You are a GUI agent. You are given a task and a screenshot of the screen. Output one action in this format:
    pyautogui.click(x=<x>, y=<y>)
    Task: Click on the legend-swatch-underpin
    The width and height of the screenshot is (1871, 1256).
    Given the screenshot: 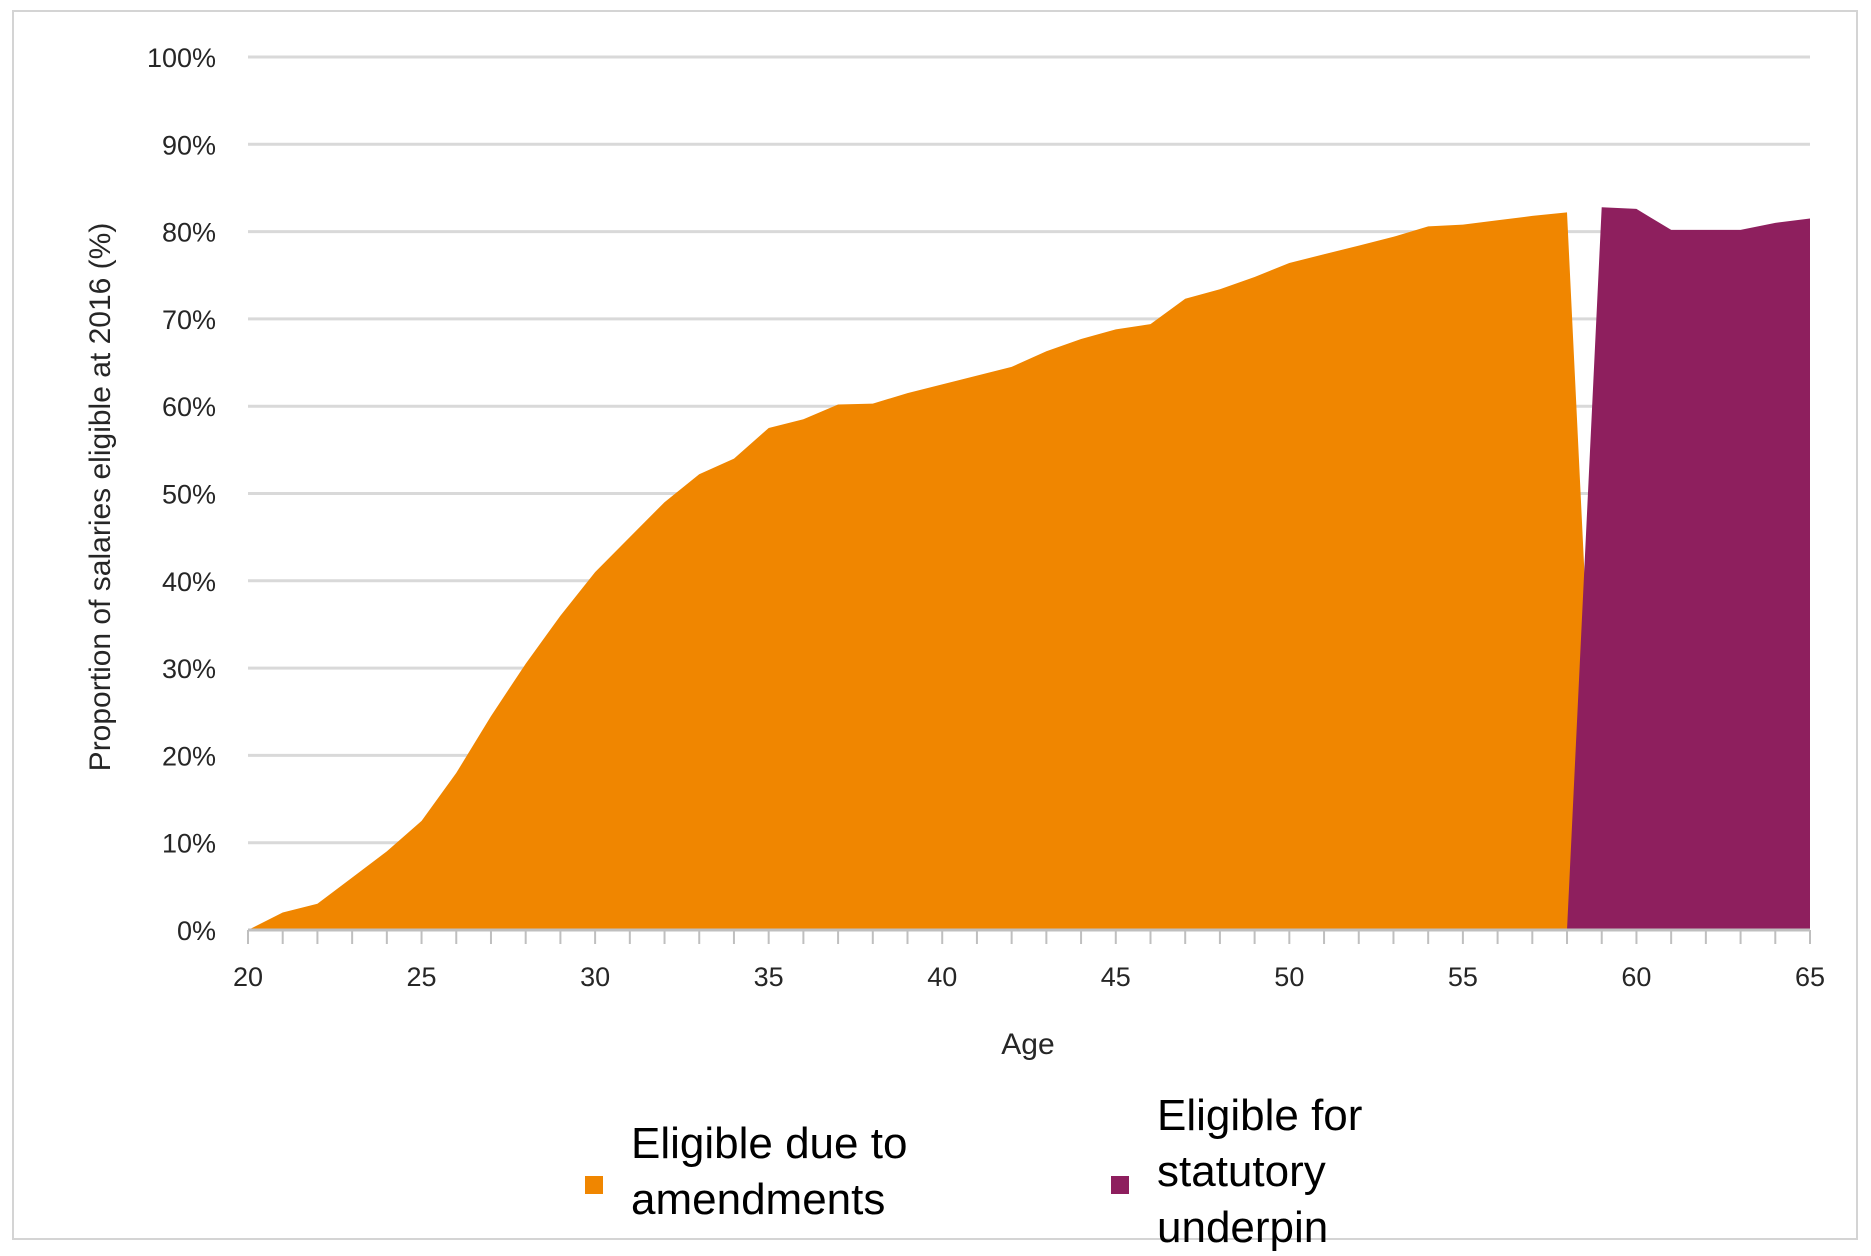 What is the action you would take?
    pyautogui.click(x=1120, y=1185)
    